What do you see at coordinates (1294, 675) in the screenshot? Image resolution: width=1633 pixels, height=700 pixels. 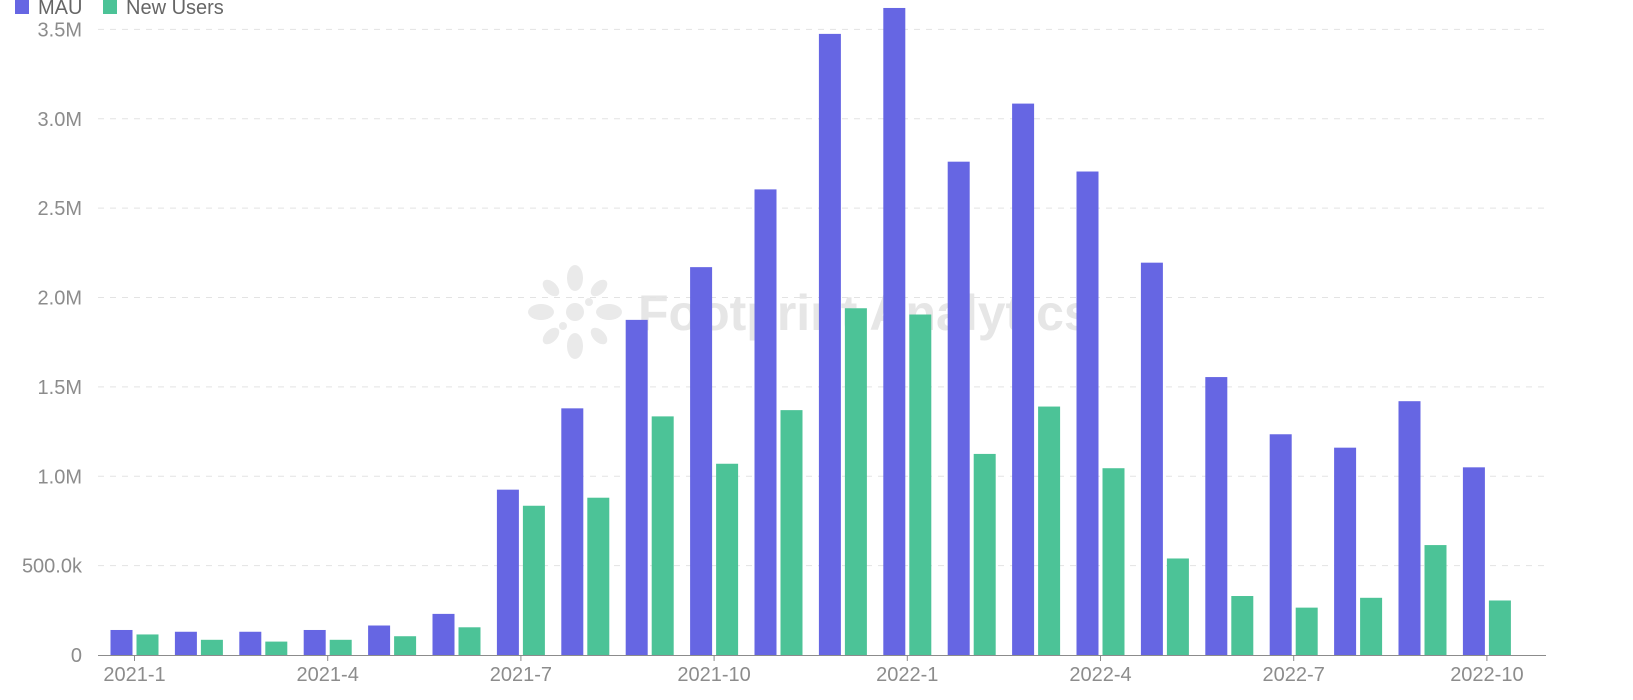 I see `x-tick-label: 2022-7` at bounding box center [1294, 675].